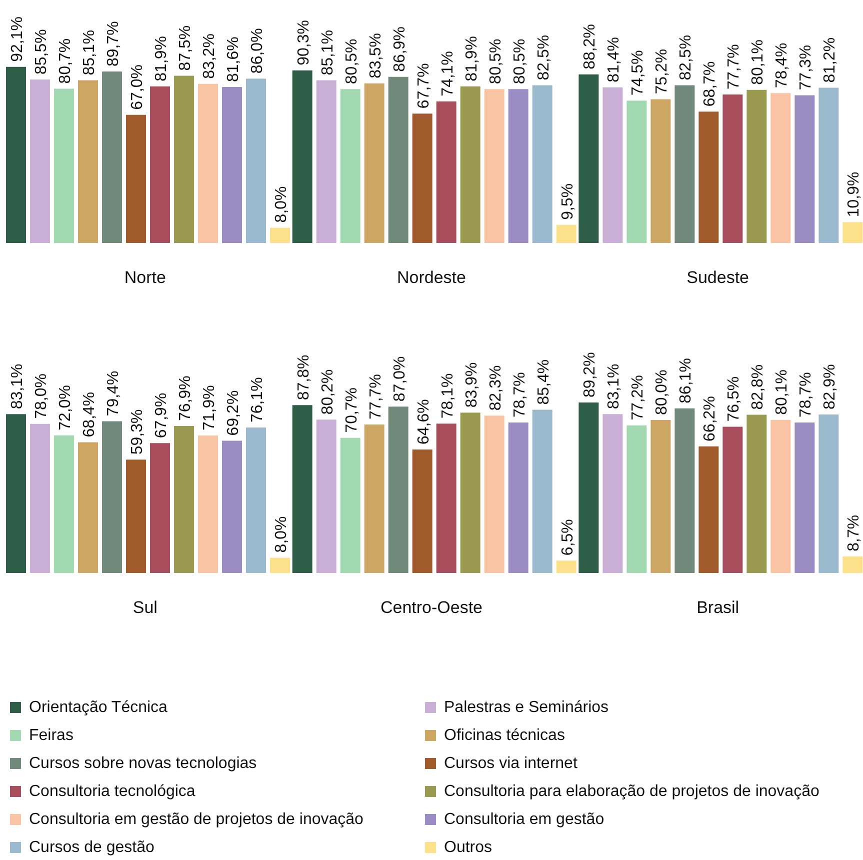 This screenshot has height=860, width=863. What do you see at coordinates (161, 415) in the screenshot?
I see `data-label: 67,9%` at bounding box center [161, 415].